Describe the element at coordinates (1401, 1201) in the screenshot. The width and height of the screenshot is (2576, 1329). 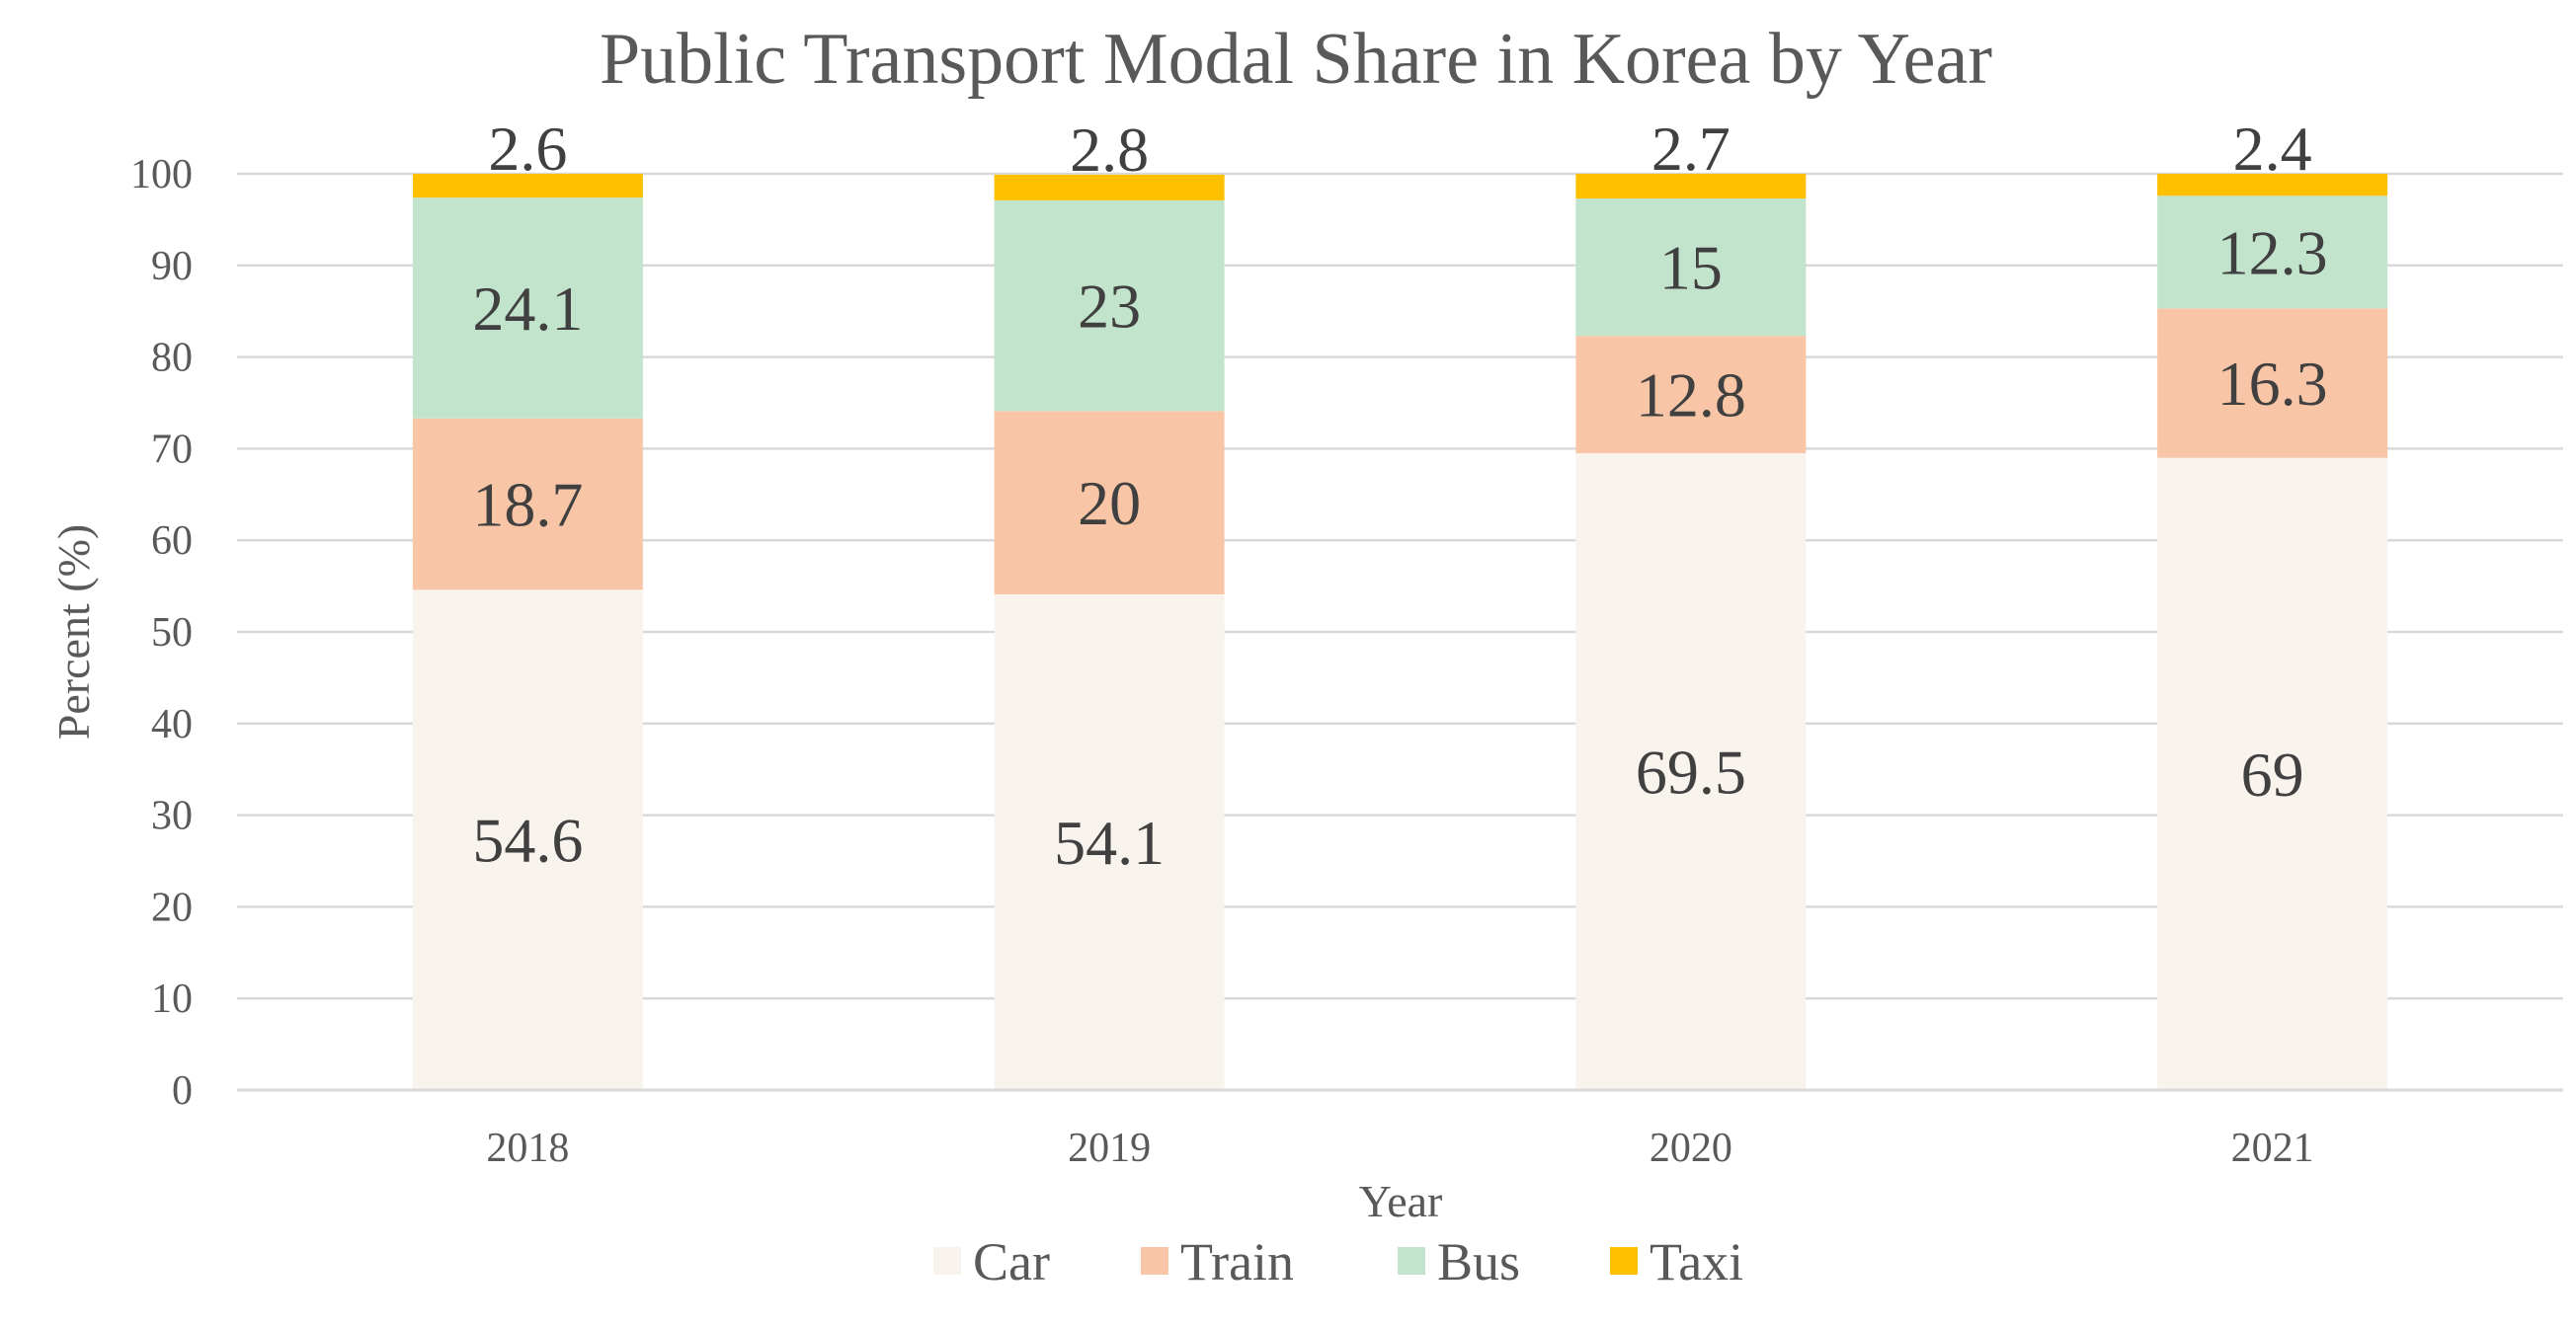
I see `x-axis-title: Year` at that location.